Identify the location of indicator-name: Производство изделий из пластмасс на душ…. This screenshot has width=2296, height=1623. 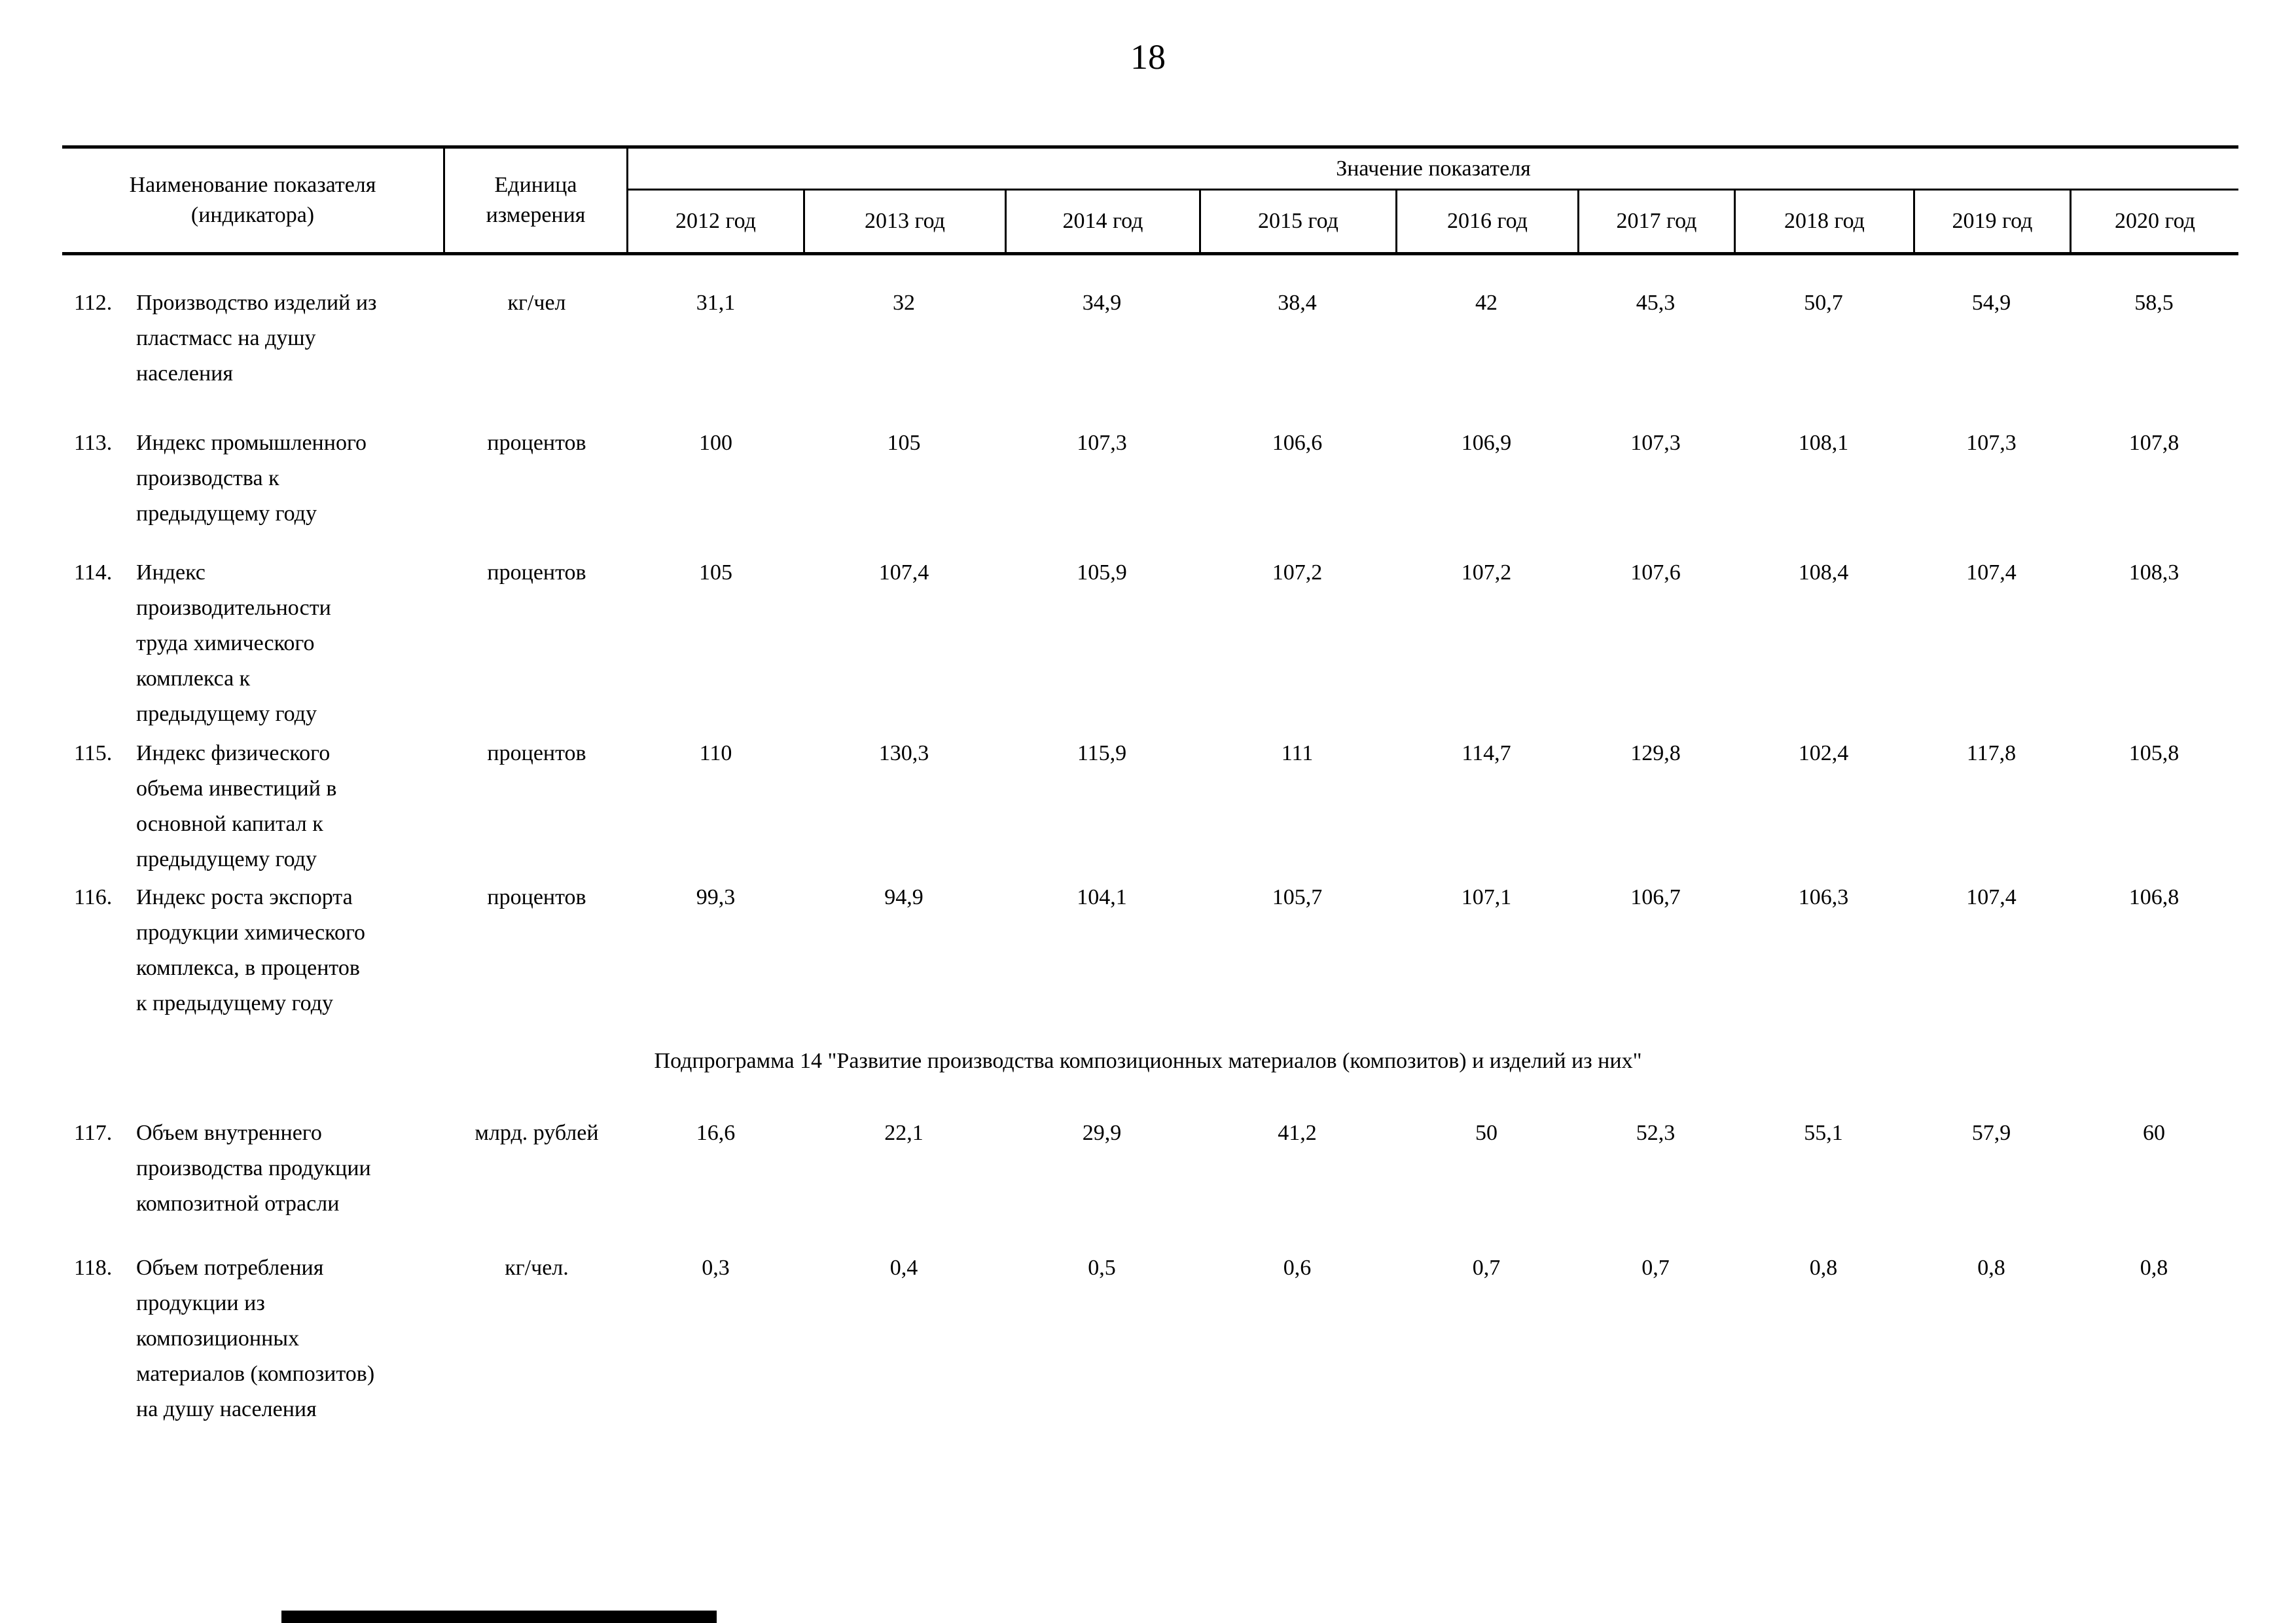
(256, 338).